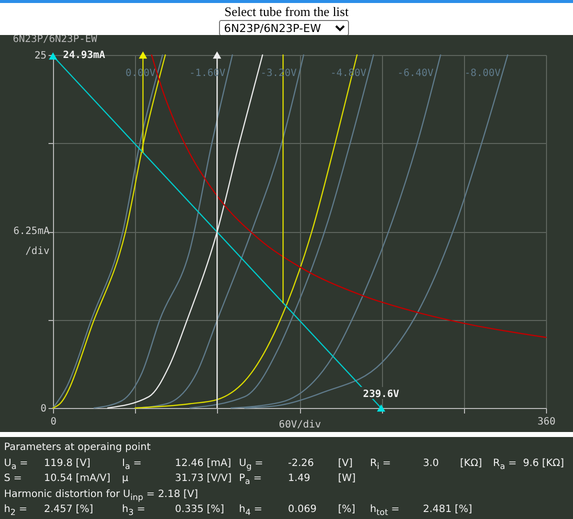 The height and width of the screenshot is (519, 573). I want to click on y-tick-label: 25, so click(40, 56).